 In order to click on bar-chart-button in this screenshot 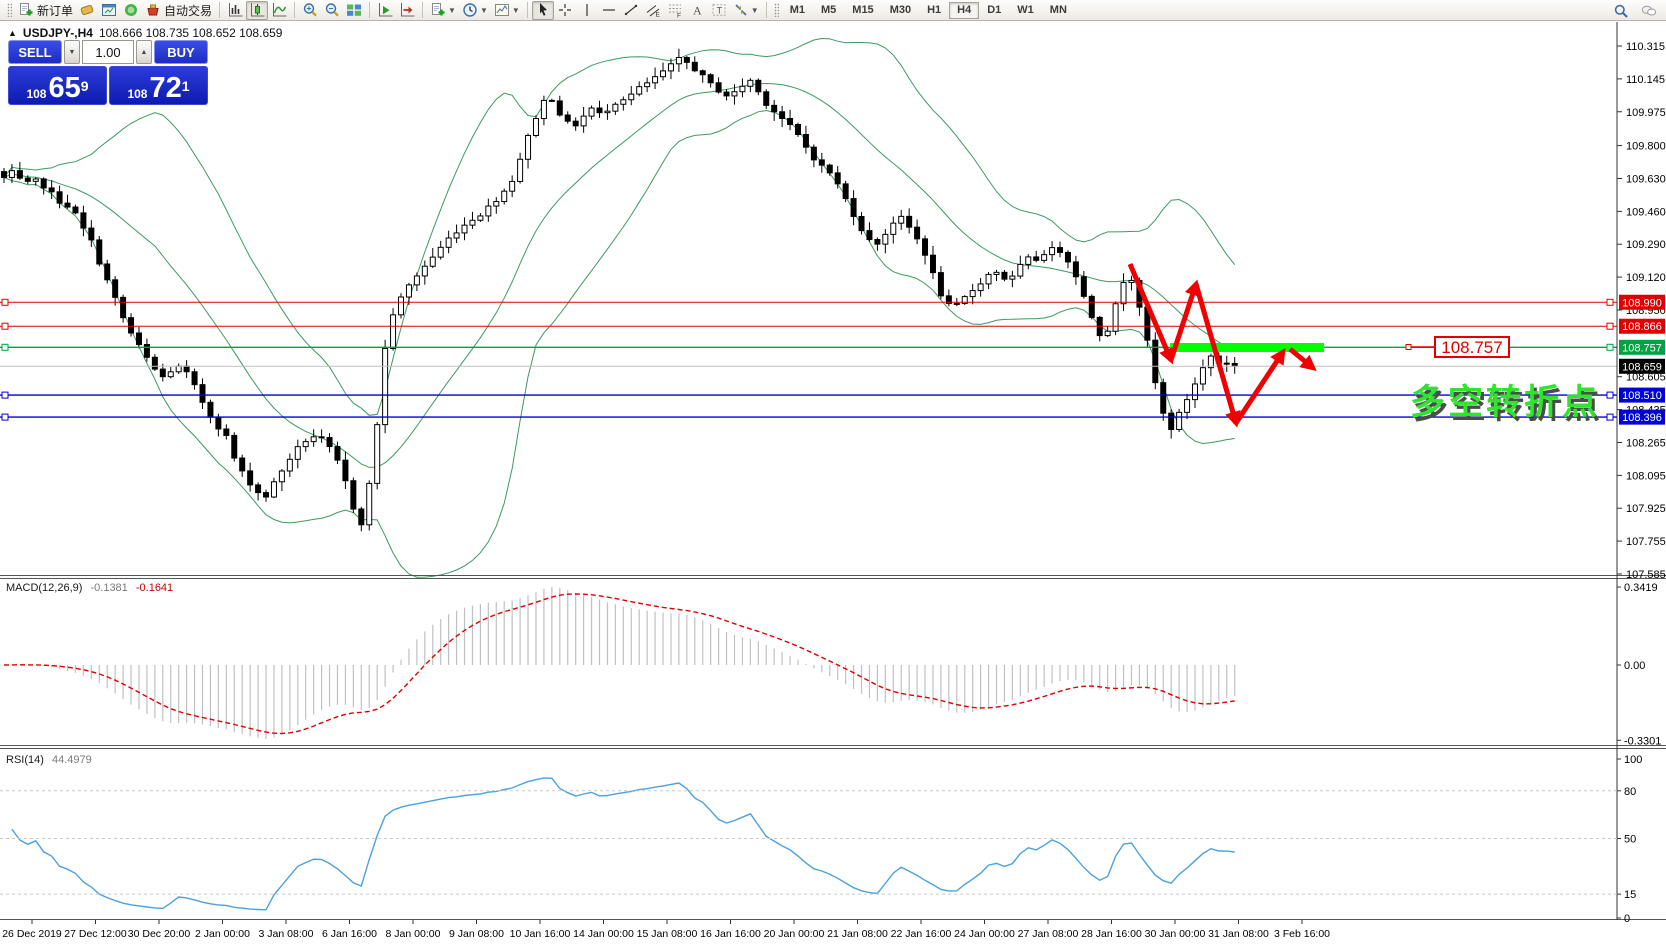, I will do `click(235, 10)`.